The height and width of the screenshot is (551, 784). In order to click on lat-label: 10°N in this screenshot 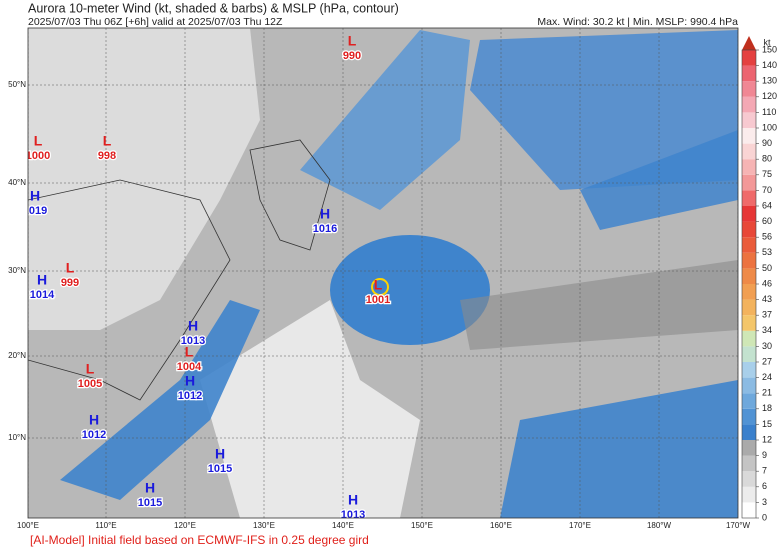, I will do `click(17, 437)`.